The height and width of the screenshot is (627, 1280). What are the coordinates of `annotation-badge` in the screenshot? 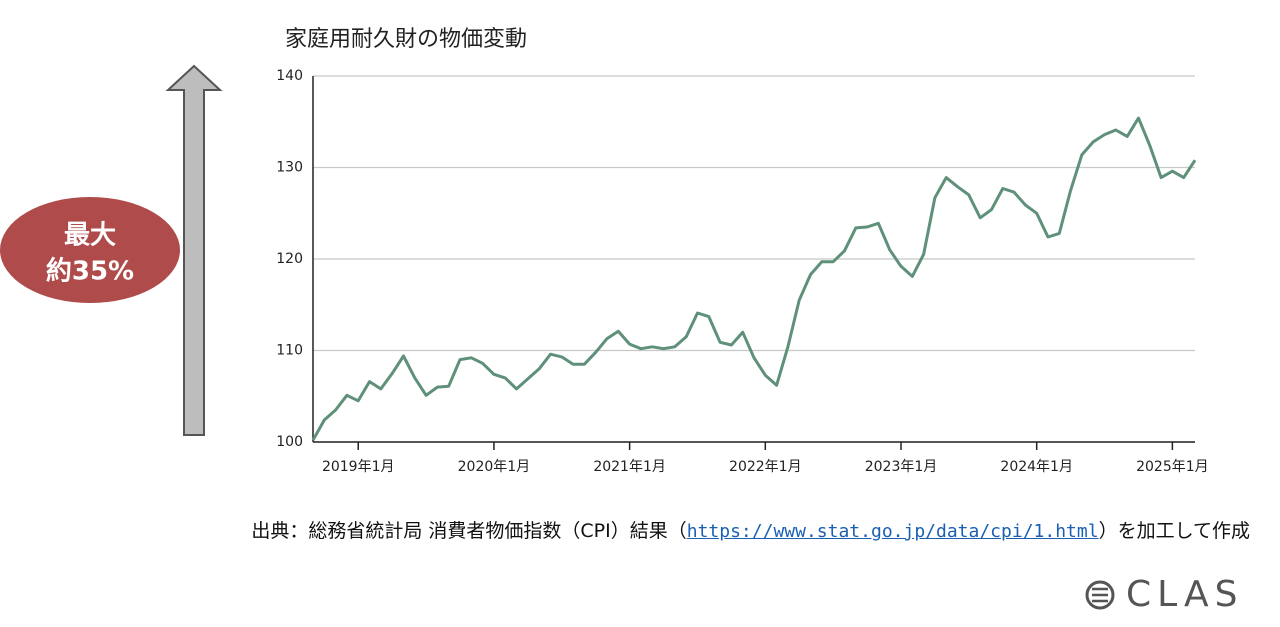 It's located at (90, 250).